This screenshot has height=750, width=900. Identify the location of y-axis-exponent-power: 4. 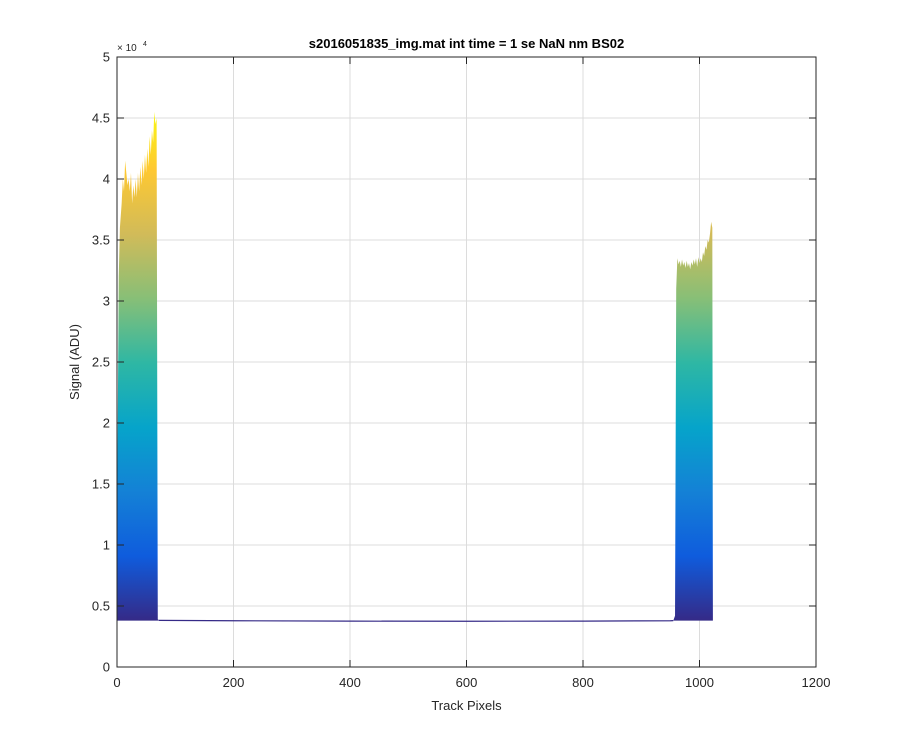
(145, 44).